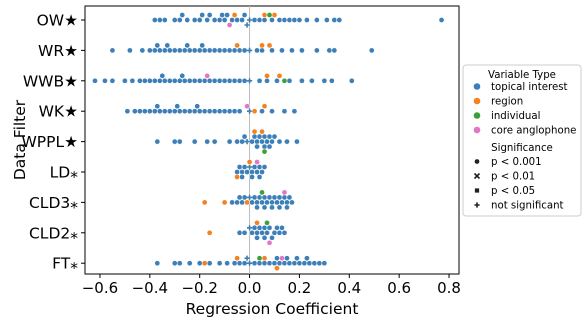 This screenshot has width=585, height=320. Describe the element at coordinates (299, 288) in the screenshot. I see `x-tick-label: 0.2` at that location.